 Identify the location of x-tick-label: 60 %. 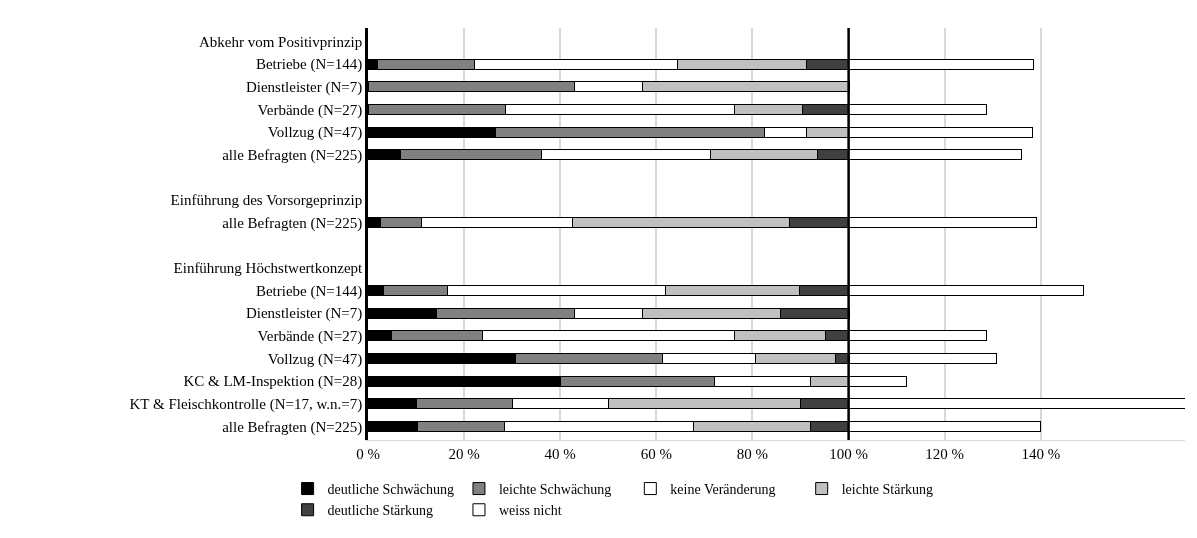
(656, 454).